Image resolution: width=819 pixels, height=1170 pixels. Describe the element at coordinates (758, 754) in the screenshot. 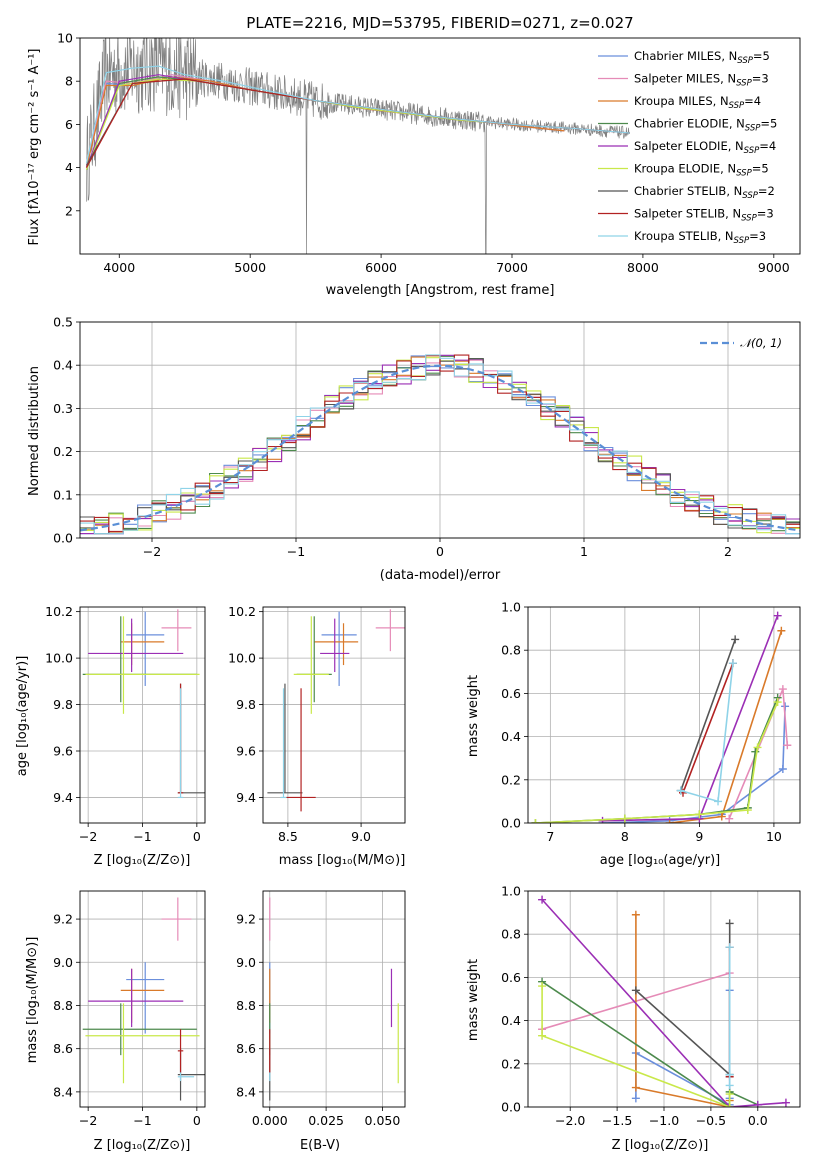

I see `weight-vs-age-line-salpeter-miles` at that location.